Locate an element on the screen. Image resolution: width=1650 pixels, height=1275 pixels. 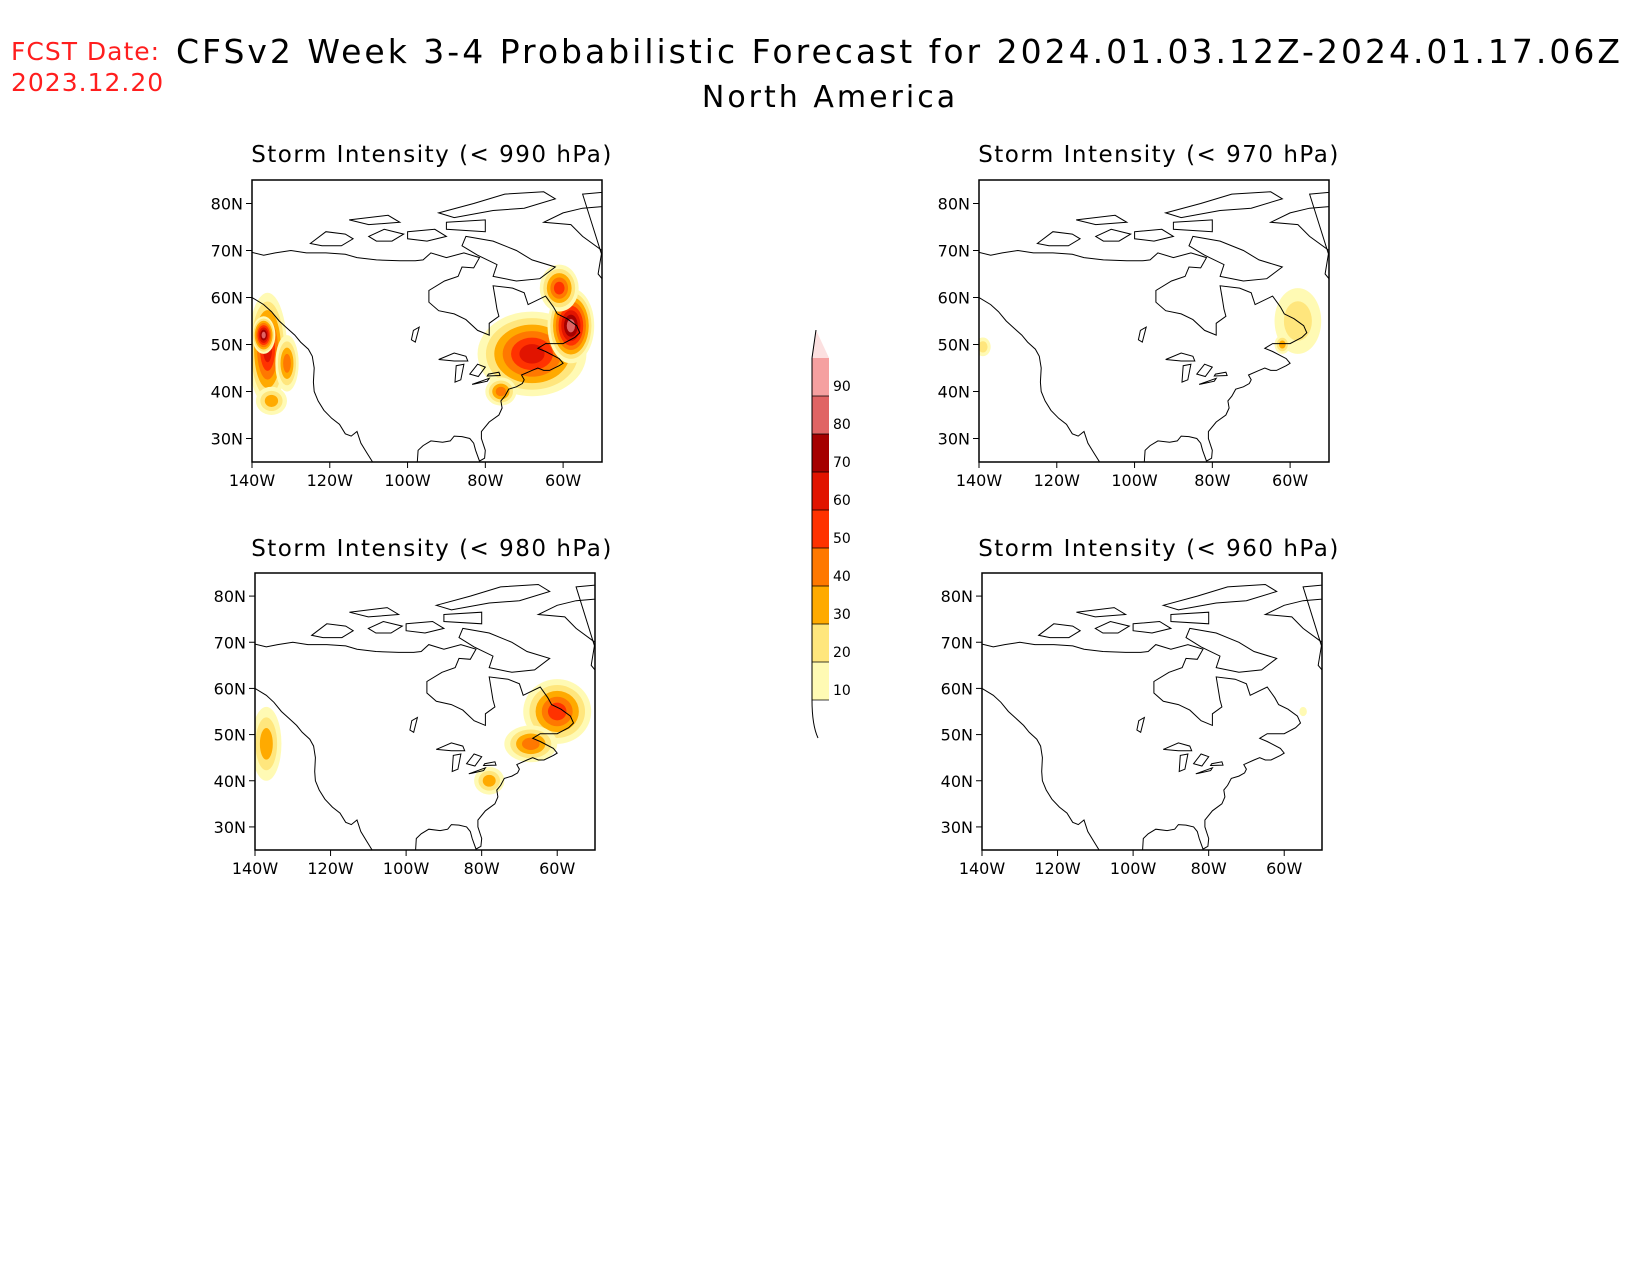
map-panel-960: 80N 70N 60N 50N 40N 30N 140W 120W 100W 80W 60W is located at coordinates (1132, 725).